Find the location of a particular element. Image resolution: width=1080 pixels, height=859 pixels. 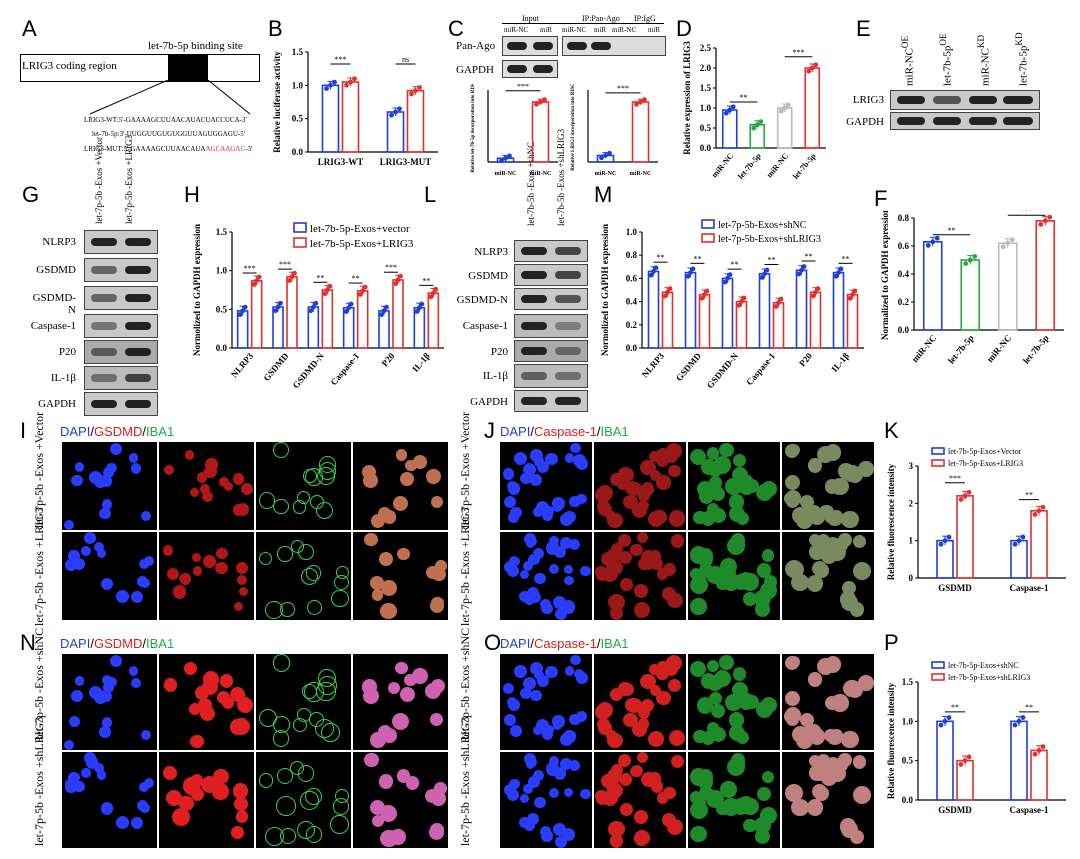

i-tile-r2-iba1 is located at coordinates (303, 576).